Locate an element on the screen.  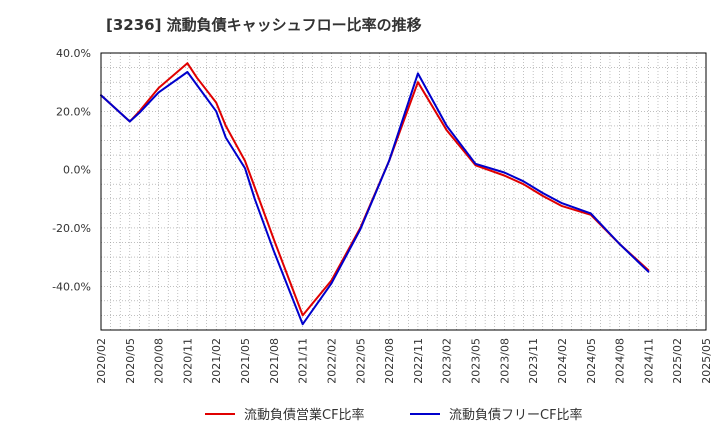
y-tick-label: 0.0% is located at coordinates (77, 170).